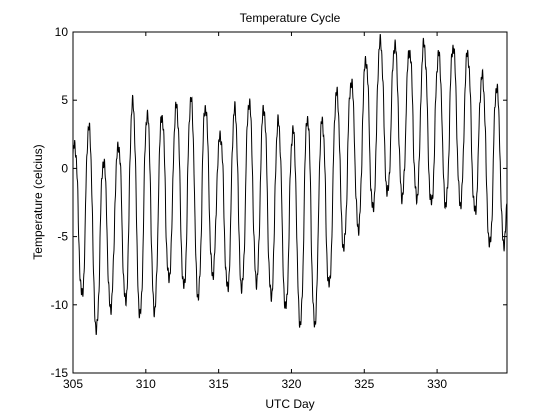  What do you see at coordinates (219, 384) in the screenshot?
I see `x-tick-label: 315` at bounding box center [219, 384].